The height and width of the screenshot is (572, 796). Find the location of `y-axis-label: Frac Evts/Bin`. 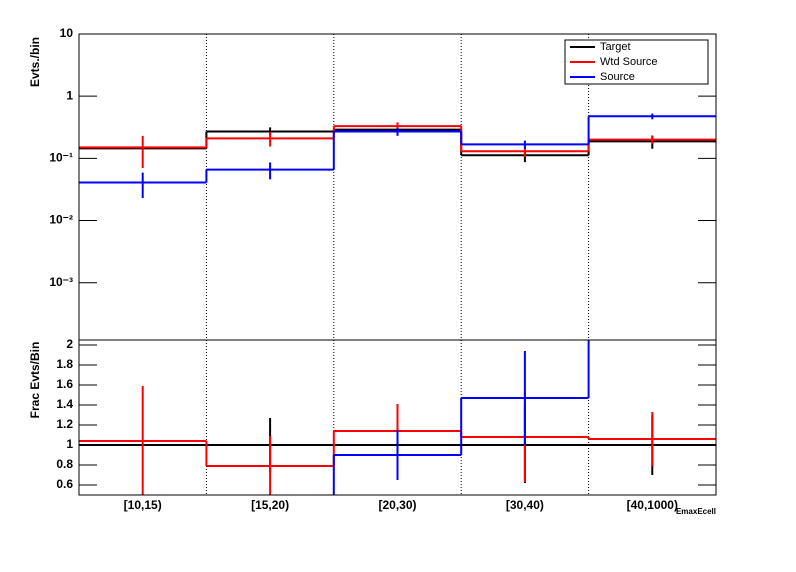

y-axis-label: Frac Evts/Bin is located at coordinates (35, 380).